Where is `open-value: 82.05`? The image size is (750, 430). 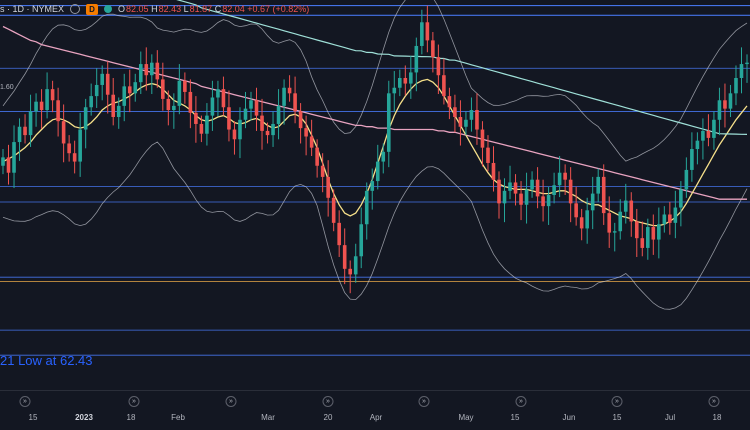
open-value: 82.05 is located at coordinates (137, 9).